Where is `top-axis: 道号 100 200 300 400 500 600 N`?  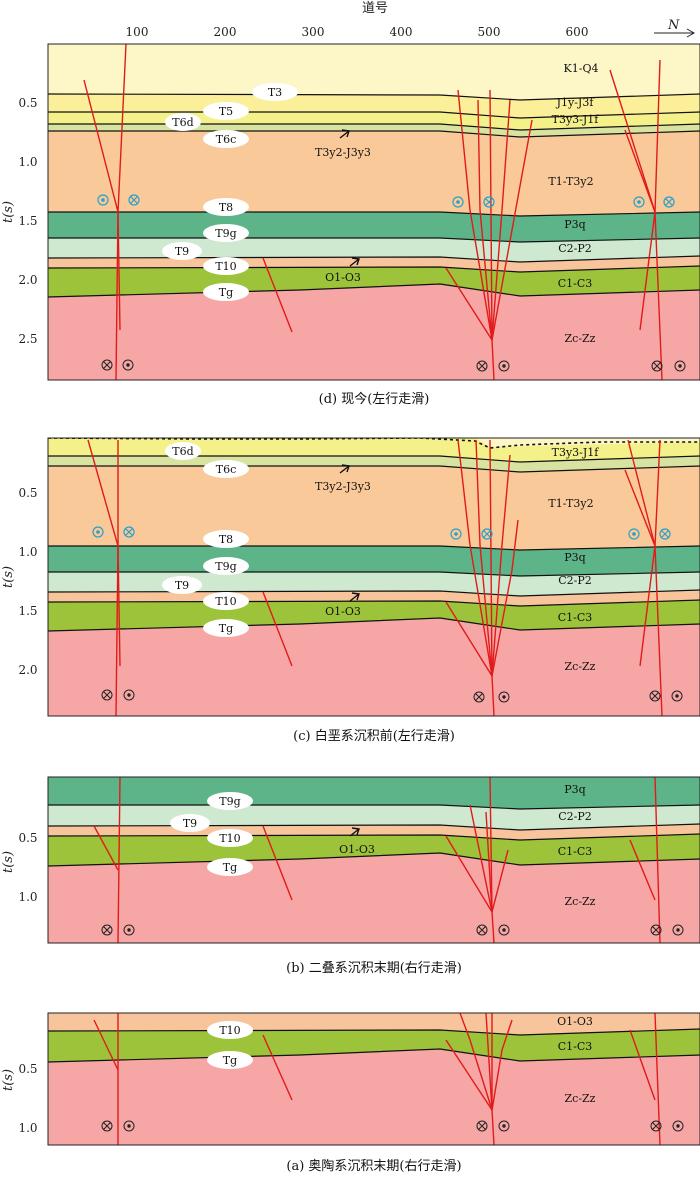 top-axis: 道号 100 200 300 400 500 600 N is located at coordinates (411, 20).